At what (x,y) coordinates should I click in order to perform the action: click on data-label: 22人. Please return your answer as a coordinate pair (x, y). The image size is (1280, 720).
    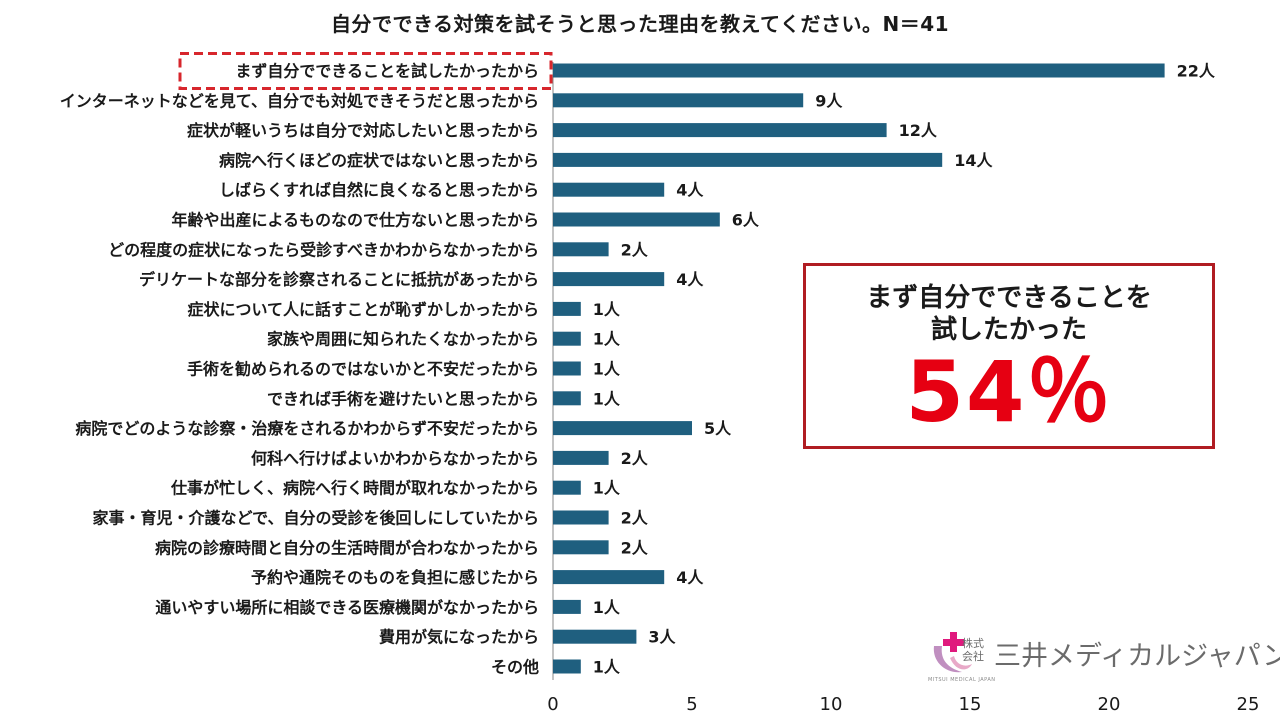
    Looking at the image, I should click on (1196, 71).